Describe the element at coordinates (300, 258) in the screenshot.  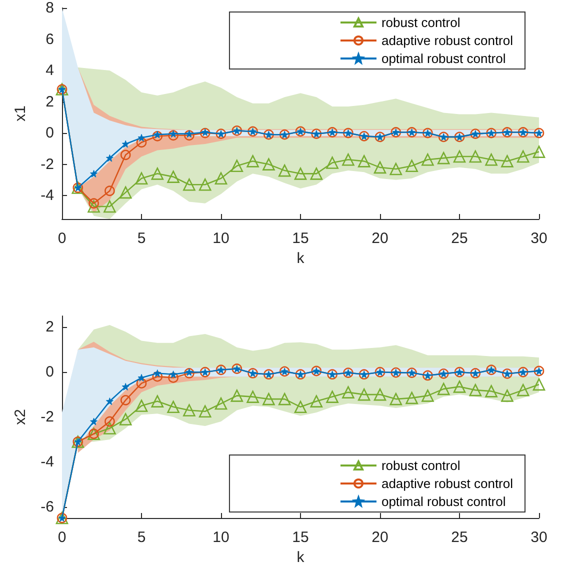
I see `x-axis-title: k` at that location.